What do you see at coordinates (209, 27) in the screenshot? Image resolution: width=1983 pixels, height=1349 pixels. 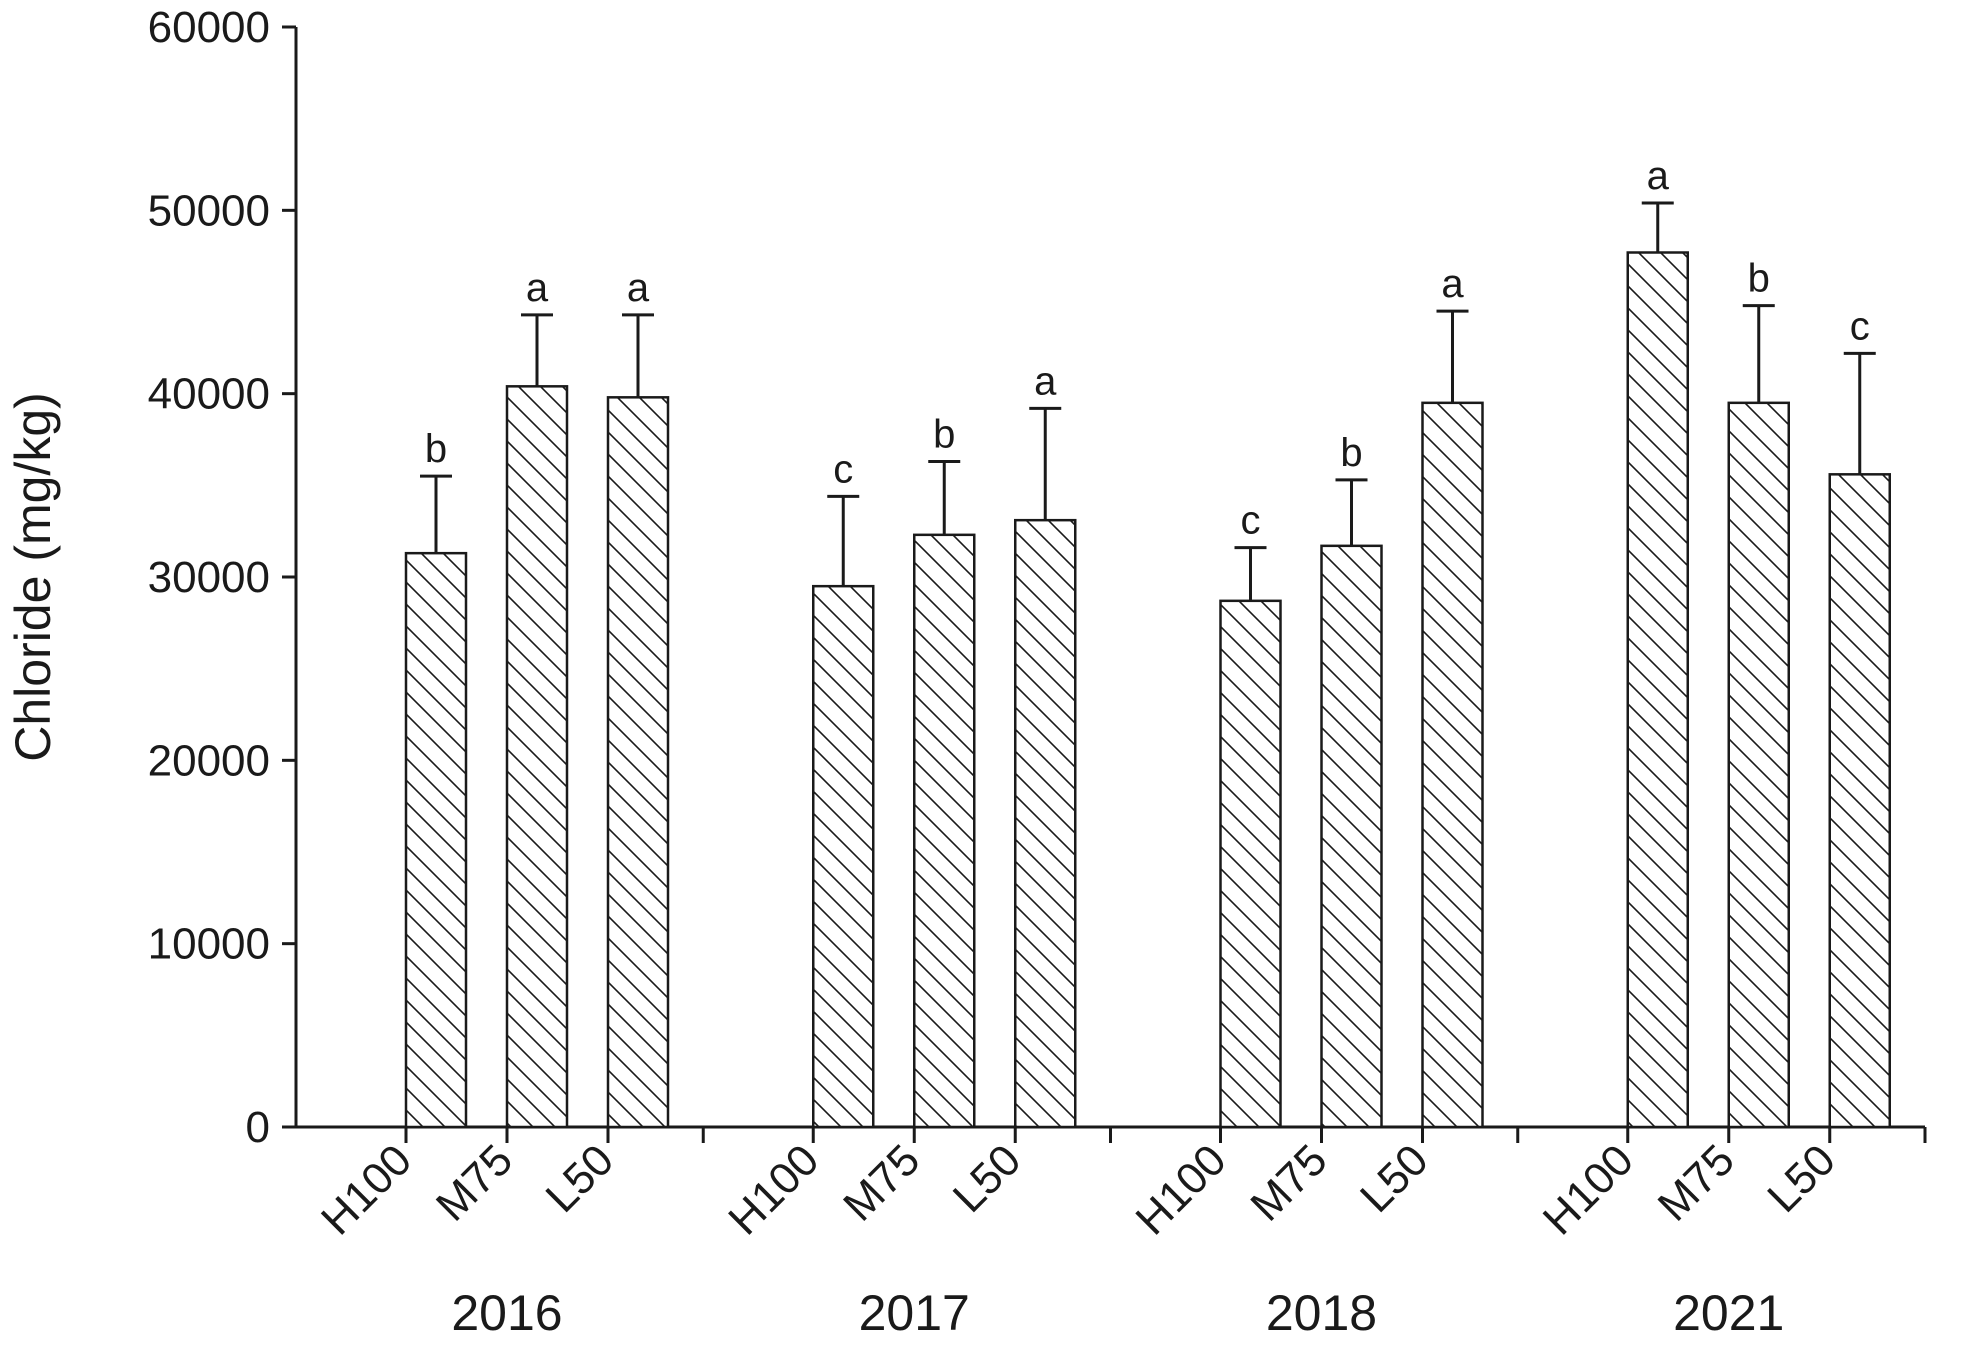 I see `y-tick-label: 60000` at bounding box center [209, 27].